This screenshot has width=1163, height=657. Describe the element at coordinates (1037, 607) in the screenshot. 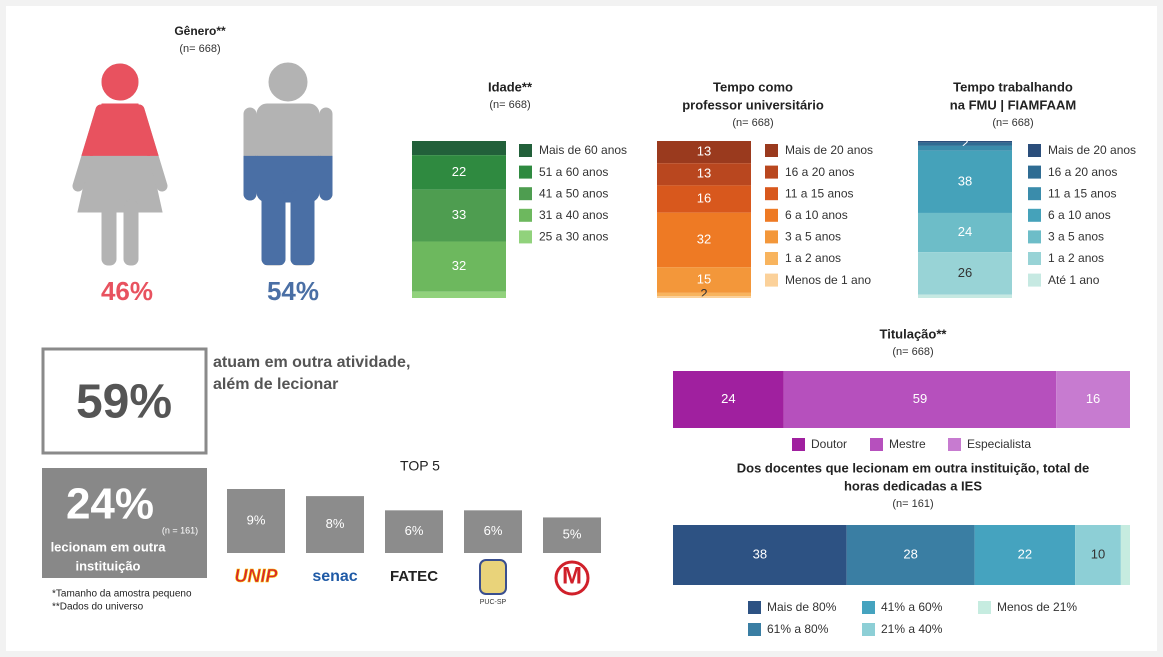

I see `legend-label: Menos de 21%` at that location.